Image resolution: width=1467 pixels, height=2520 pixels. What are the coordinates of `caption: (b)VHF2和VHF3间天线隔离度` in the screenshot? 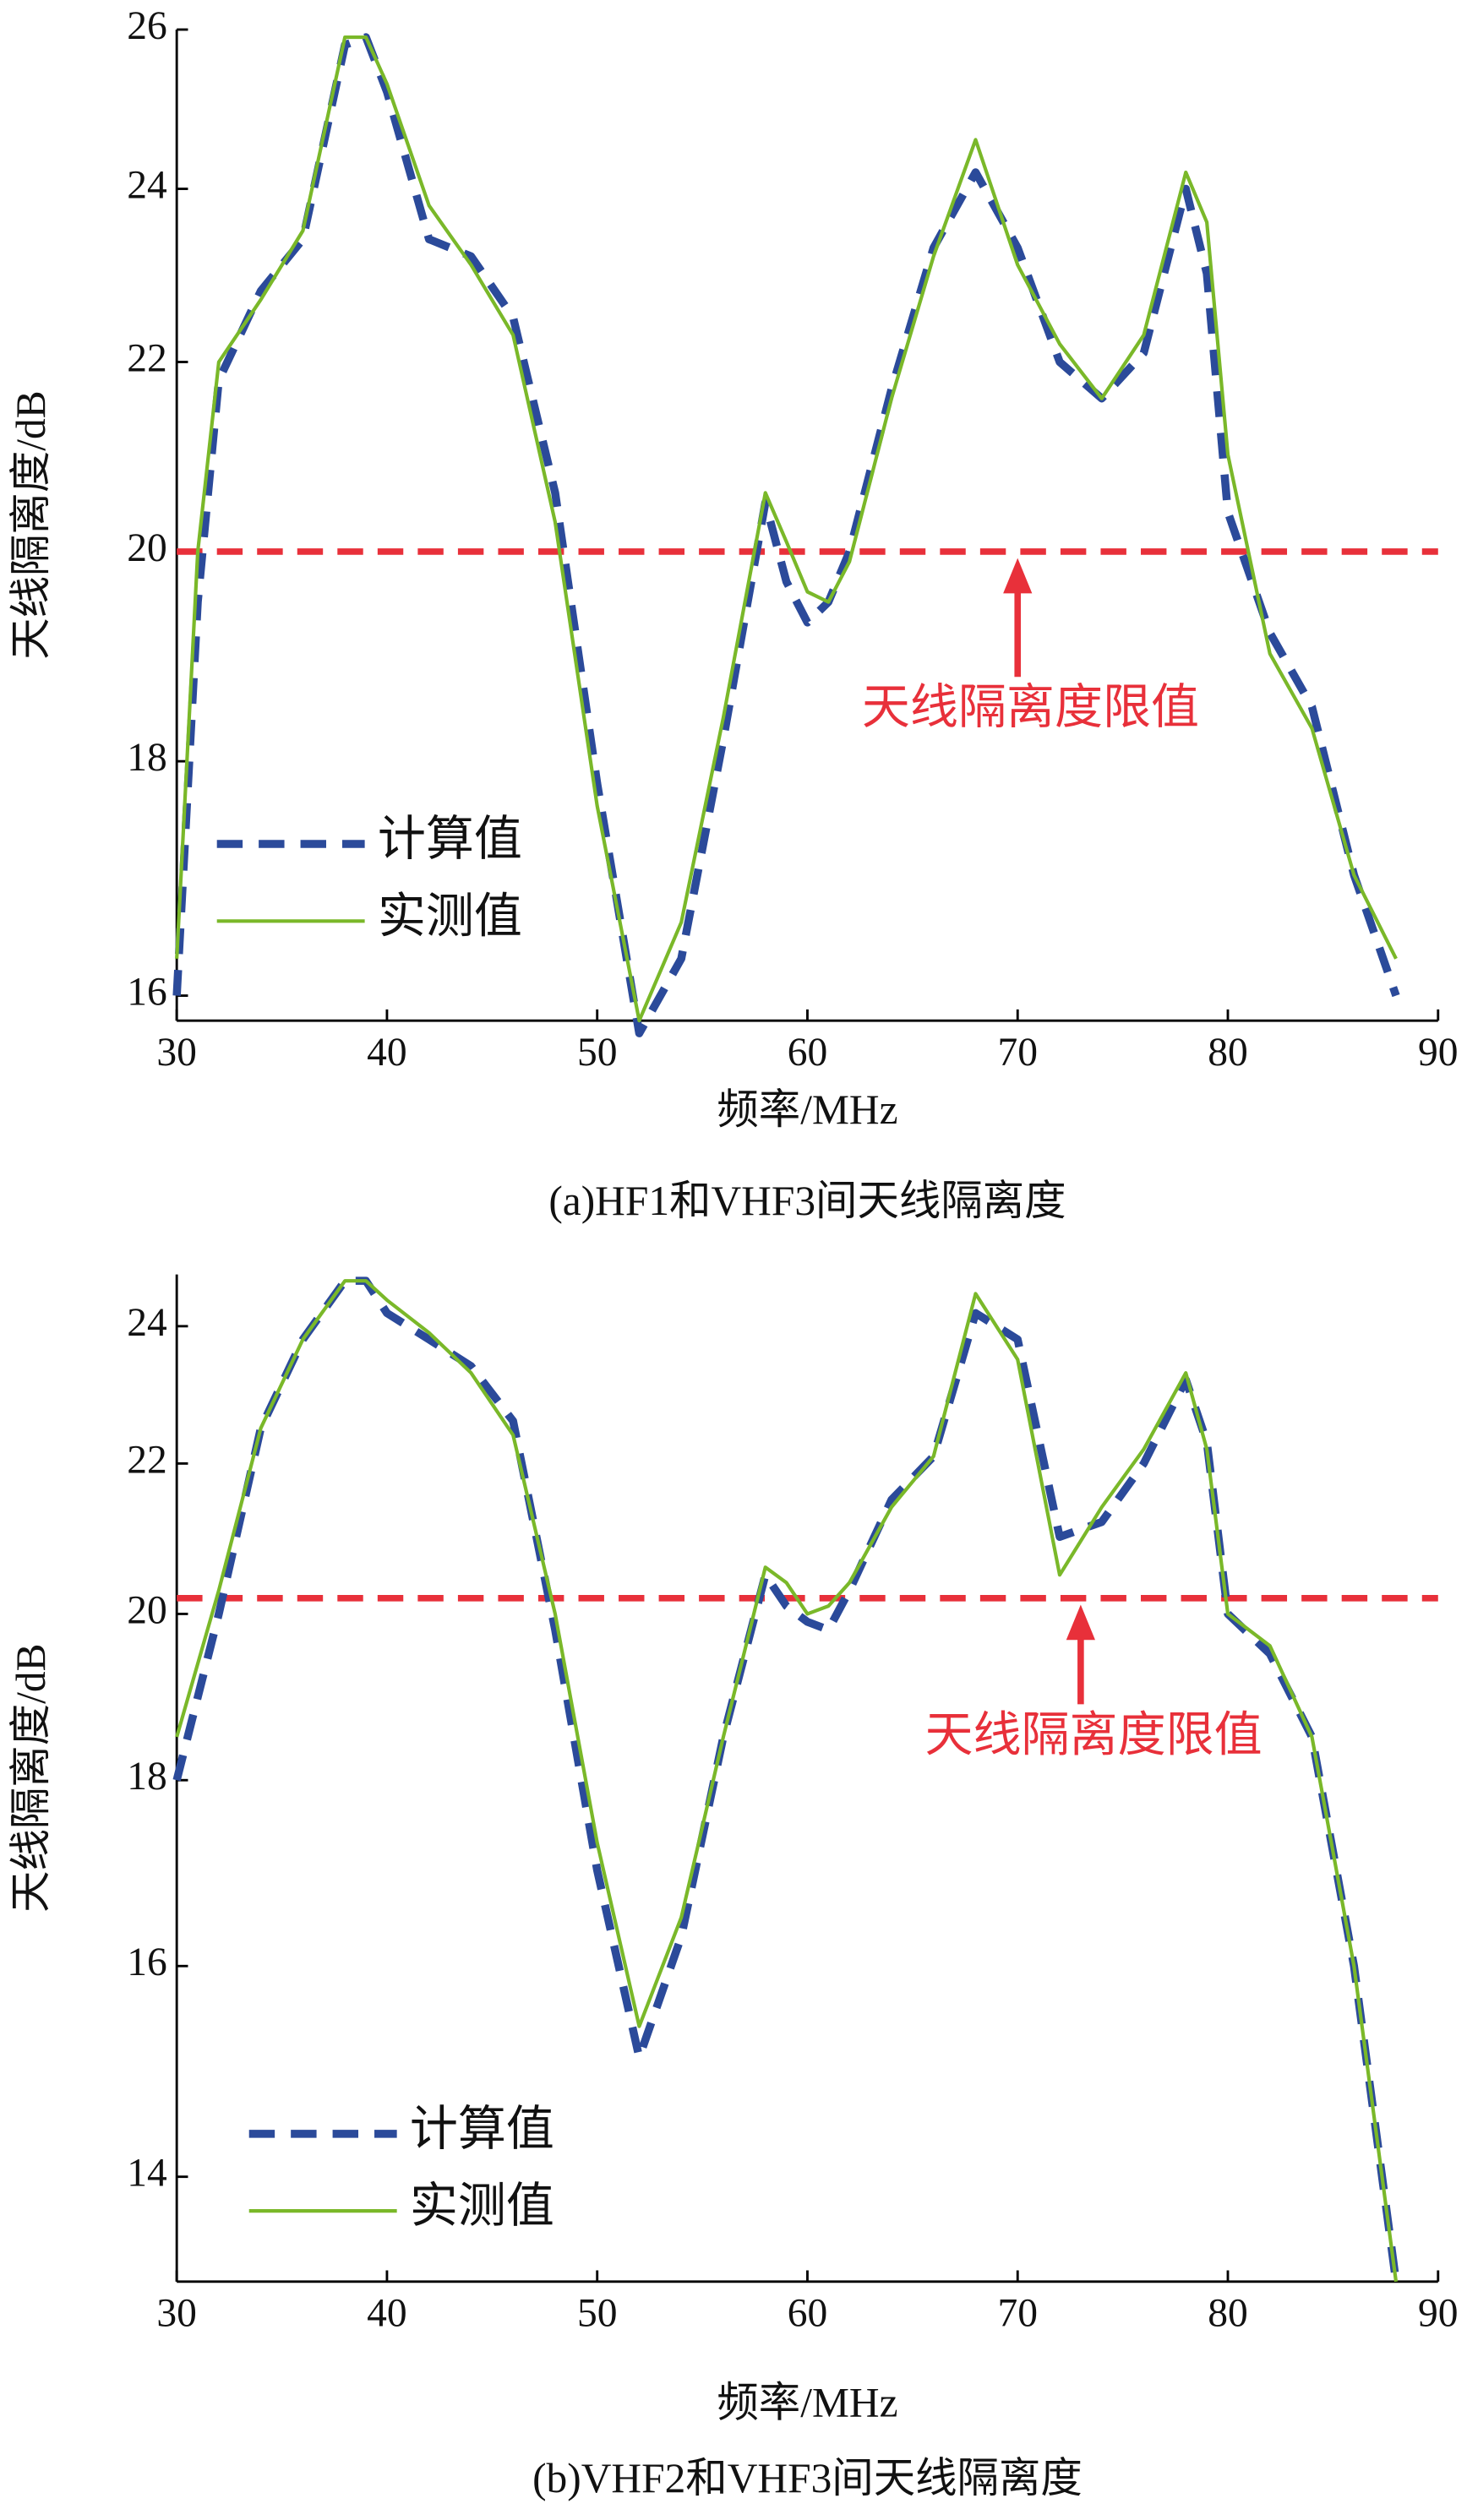 It's located at (807, 2478).